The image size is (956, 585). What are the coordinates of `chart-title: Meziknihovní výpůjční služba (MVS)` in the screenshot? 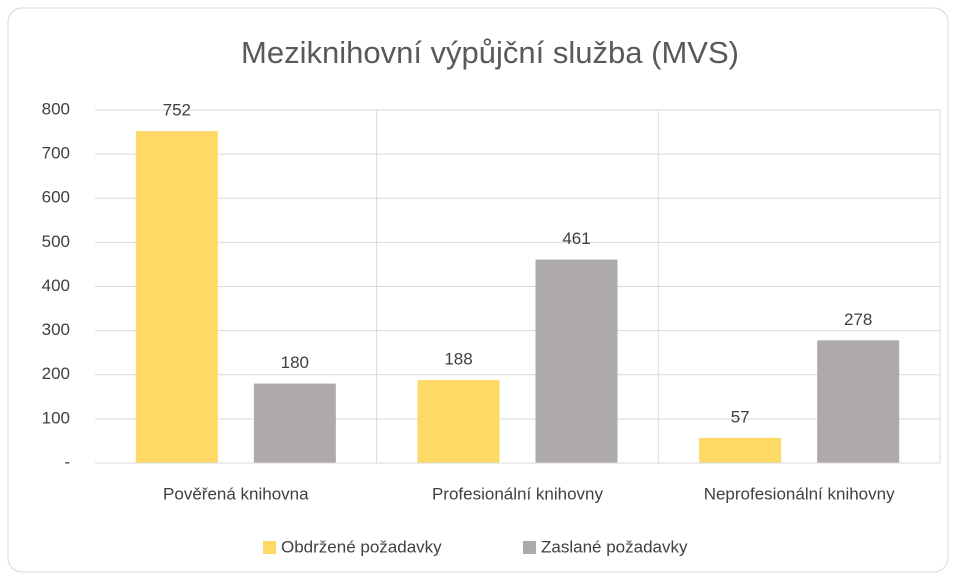 It's located at (490, 52).